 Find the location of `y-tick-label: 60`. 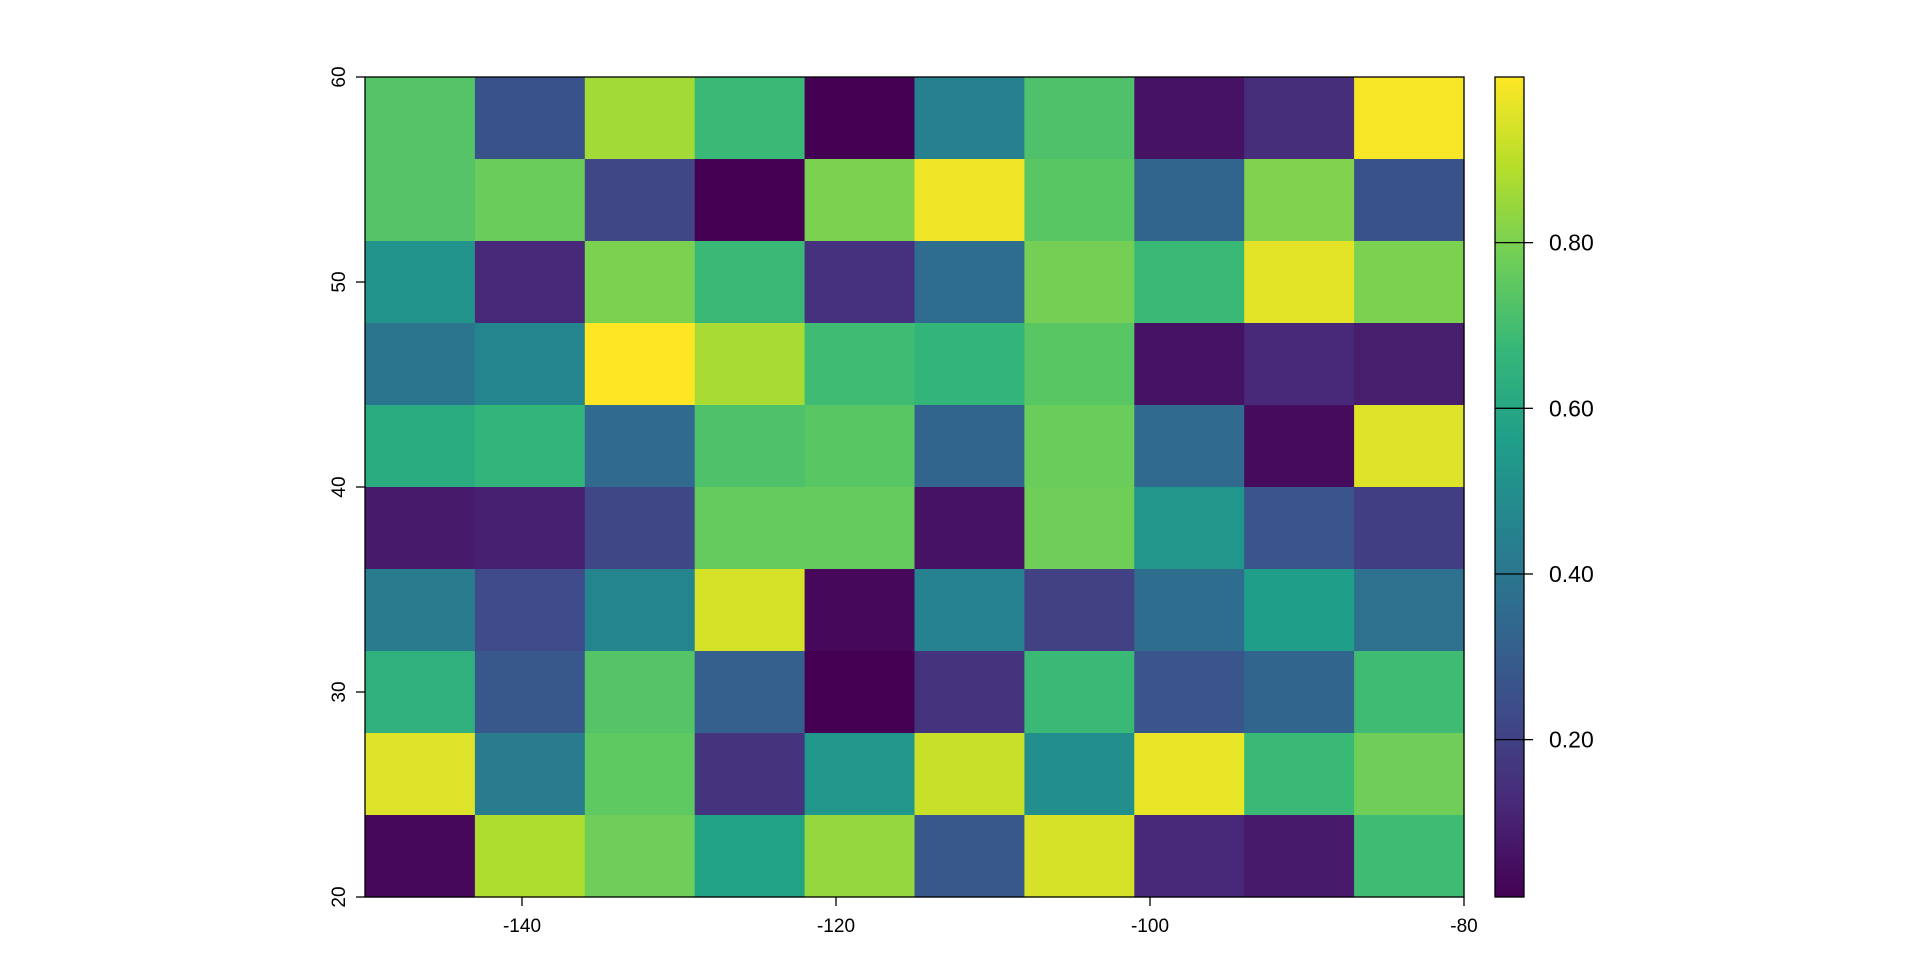

y-tick-label: 60 is located at coordinates (339, 76).